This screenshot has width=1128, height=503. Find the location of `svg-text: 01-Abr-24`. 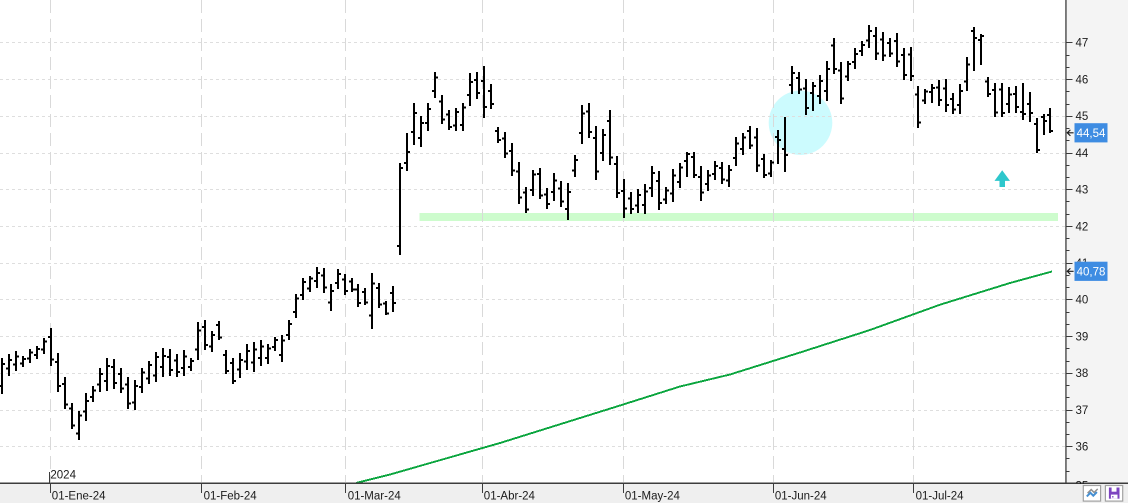

svg-text: 01-Abr-24 is located at coordinates (510, 497).